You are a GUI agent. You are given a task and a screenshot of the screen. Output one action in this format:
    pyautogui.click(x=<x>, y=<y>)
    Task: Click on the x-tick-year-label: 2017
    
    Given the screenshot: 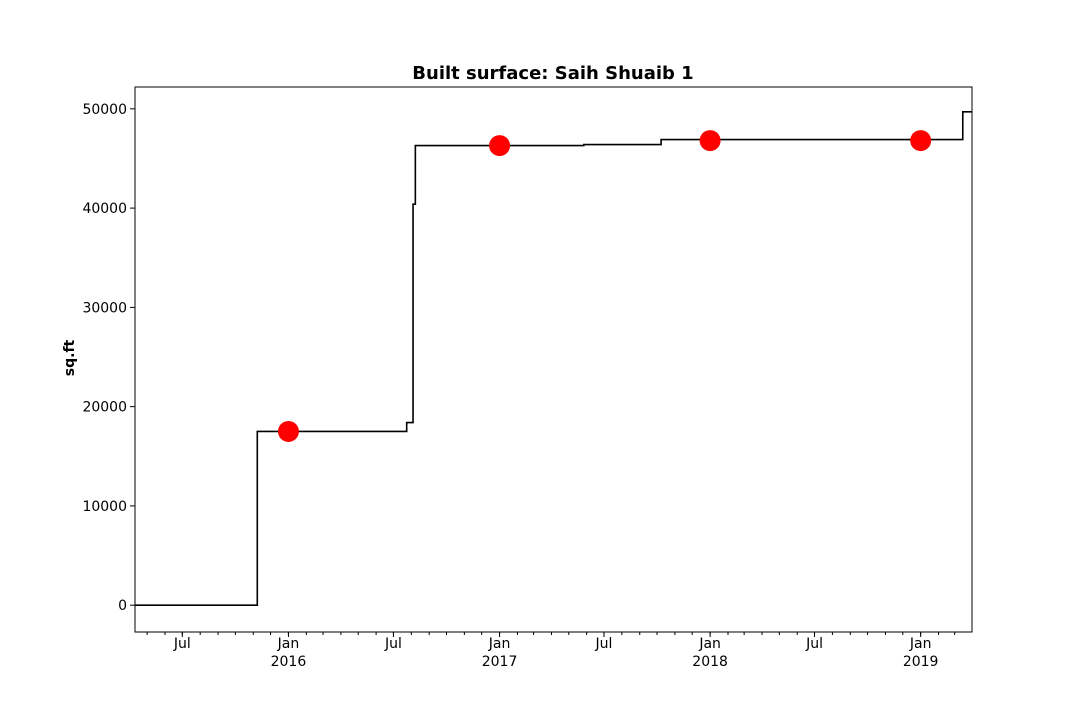 What is the action you would take?
    pyautogui.click(x=500, y=662)
    